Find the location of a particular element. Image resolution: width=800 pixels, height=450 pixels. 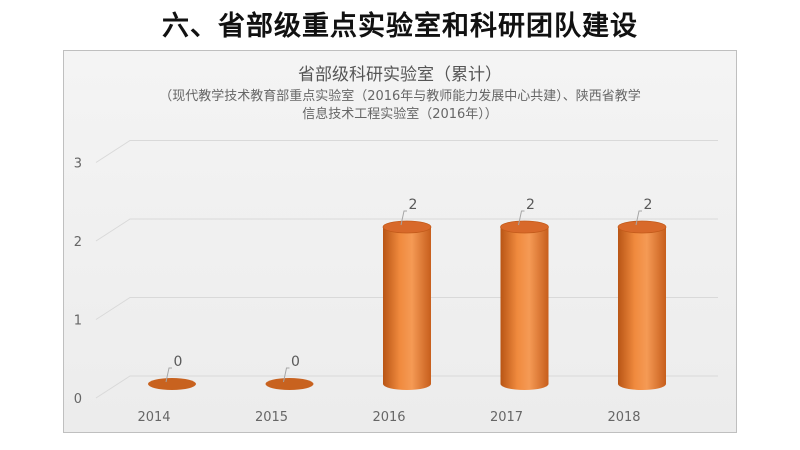

x-tick-label: 2014 is located at coordinates (153, 417).